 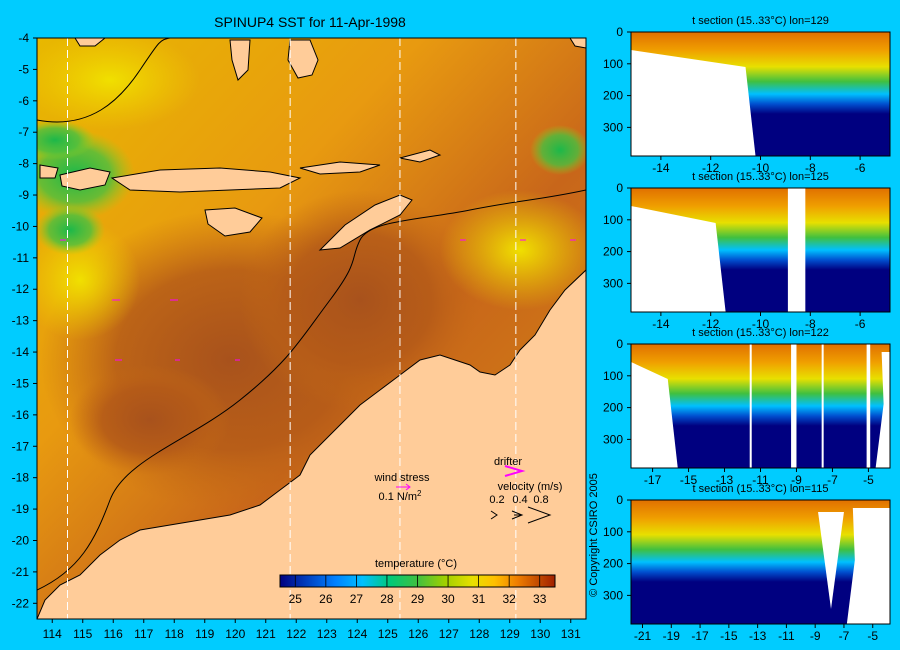 What do you see at coordinates (420, 156) in the screenshot?
I see `map-land-wetar` at bounding box center [420, 156].